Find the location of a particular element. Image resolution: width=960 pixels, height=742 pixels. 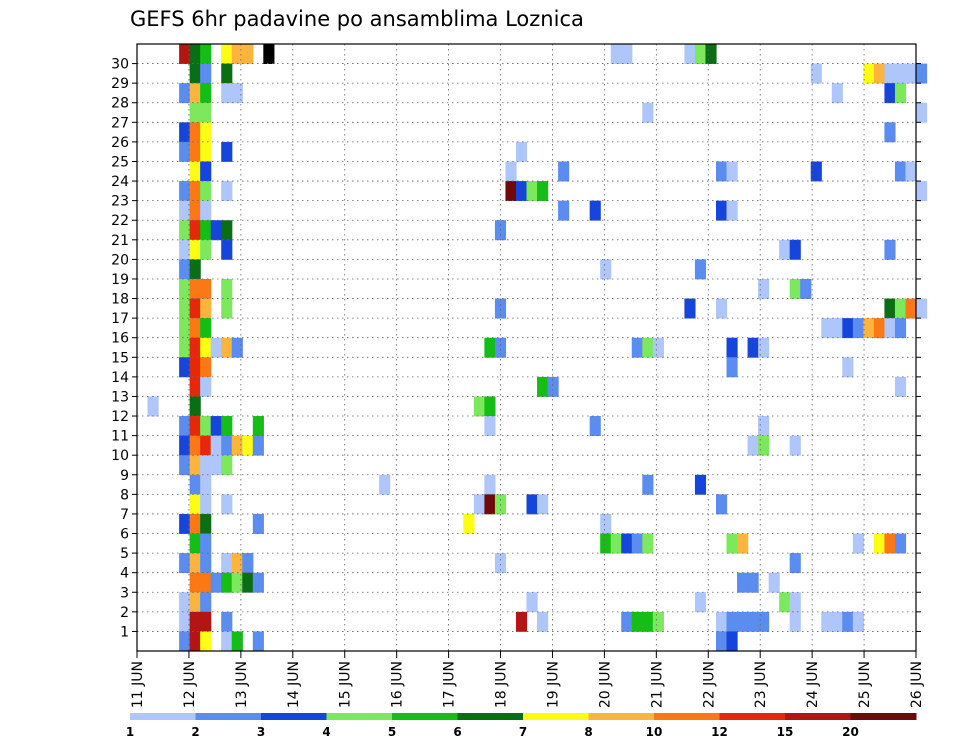

y-tick-label: 20 is located at coordinates (120, 260).